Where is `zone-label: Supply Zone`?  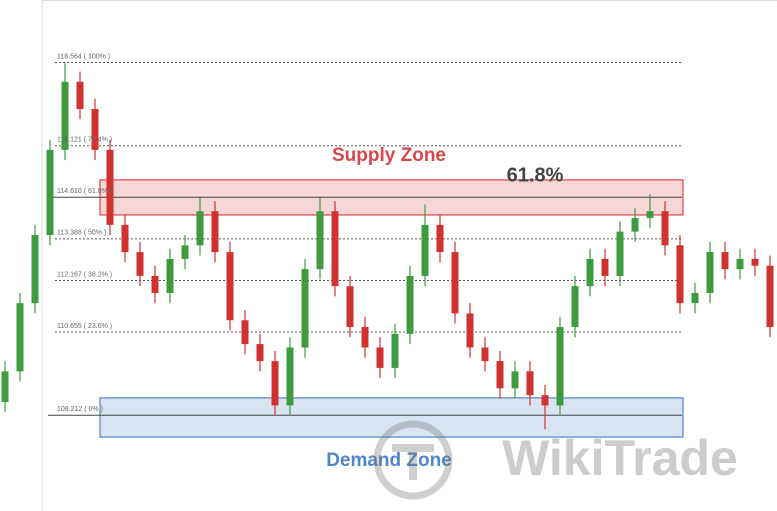
zone-label: Supply Zone is located at coordinates (389, 155).